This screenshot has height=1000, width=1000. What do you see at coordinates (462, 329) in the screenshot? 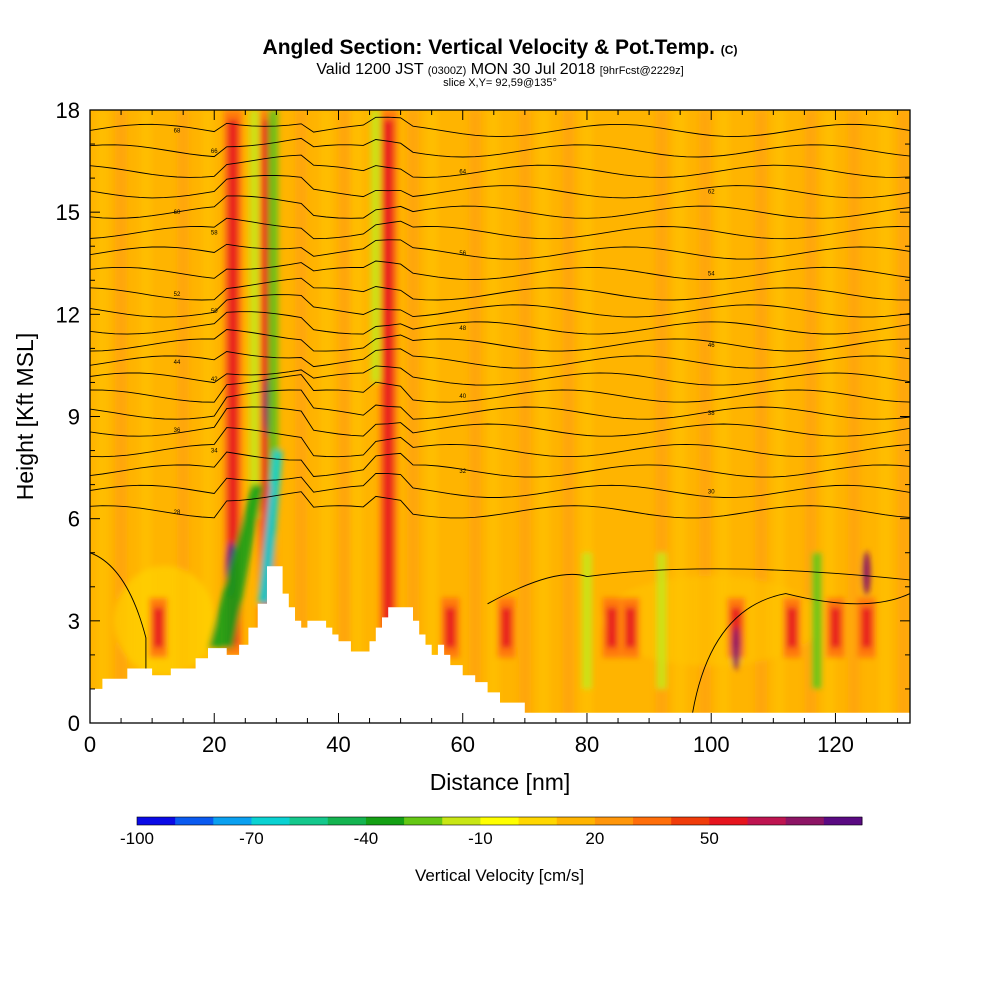
I see `isentrope-label: 48` at bounding box center [462, 329].